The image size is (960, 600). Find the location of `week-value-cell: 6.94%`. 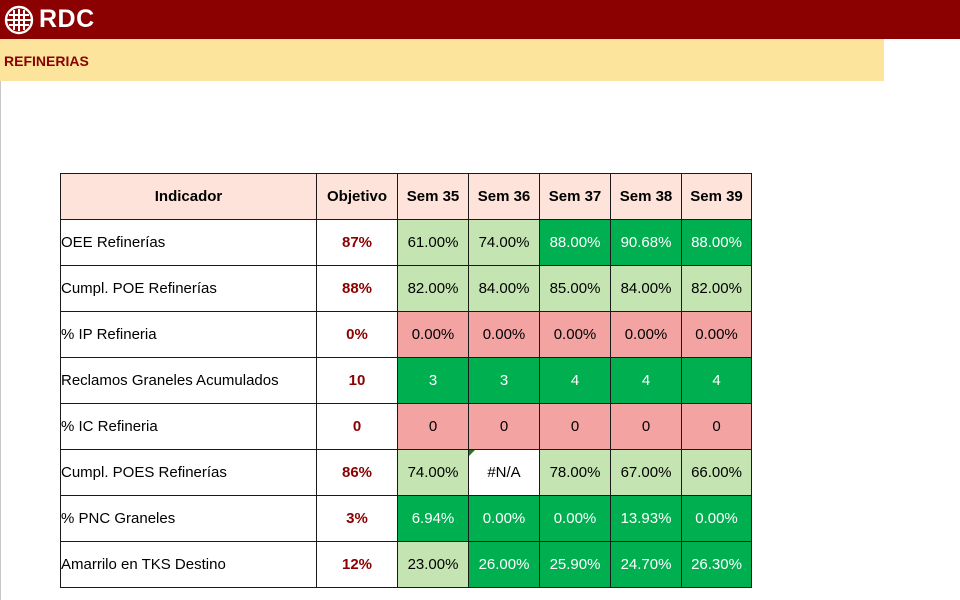

week-value-cell: 6.94% is located at coordinates (433, 518).